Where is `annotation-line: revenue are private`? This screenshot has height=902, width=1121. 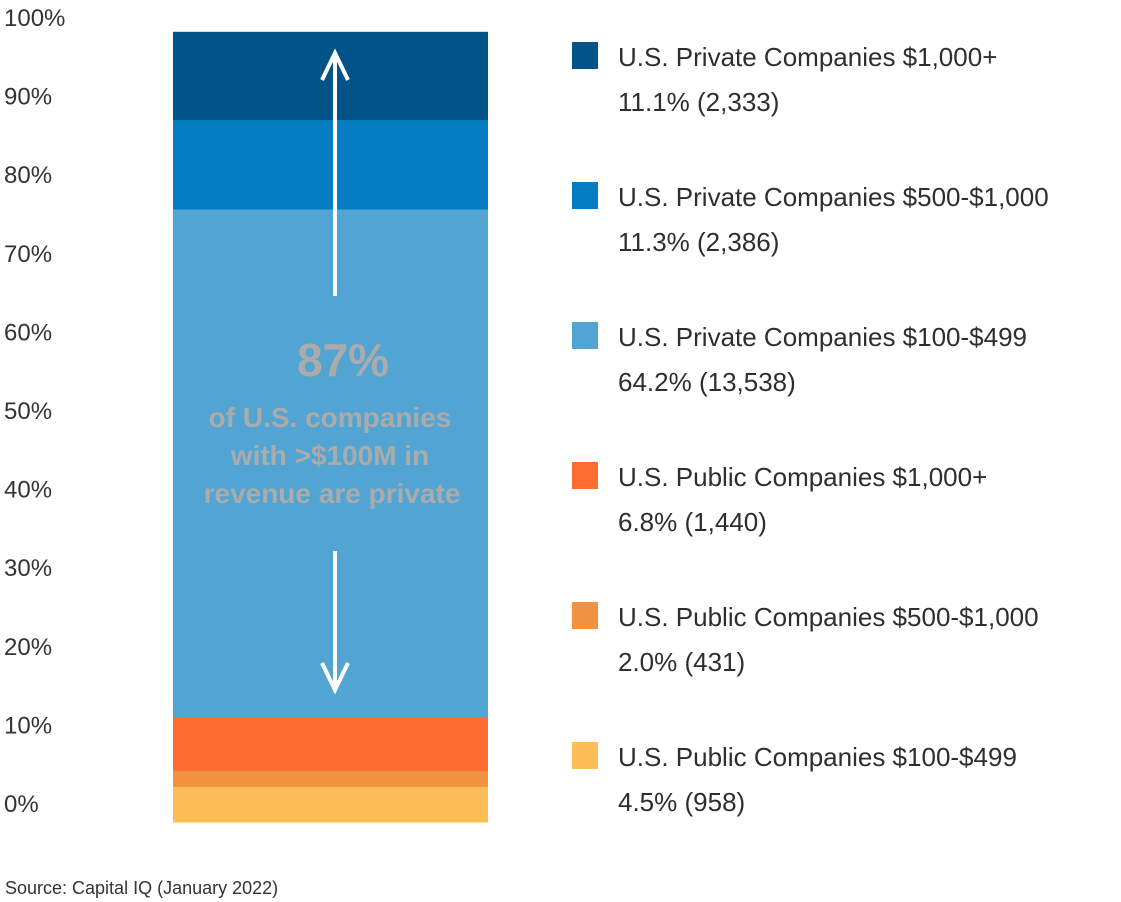
annotation-line: revenue are private is located at coordinates (332, 493).